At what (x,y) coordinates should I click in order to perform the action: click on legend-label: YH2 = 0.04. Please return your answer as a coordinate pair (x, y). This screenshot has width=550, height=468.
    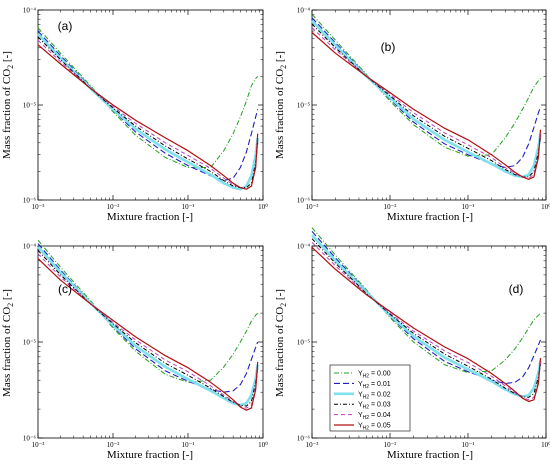
    Looking at the image, I should click on (374, 416).